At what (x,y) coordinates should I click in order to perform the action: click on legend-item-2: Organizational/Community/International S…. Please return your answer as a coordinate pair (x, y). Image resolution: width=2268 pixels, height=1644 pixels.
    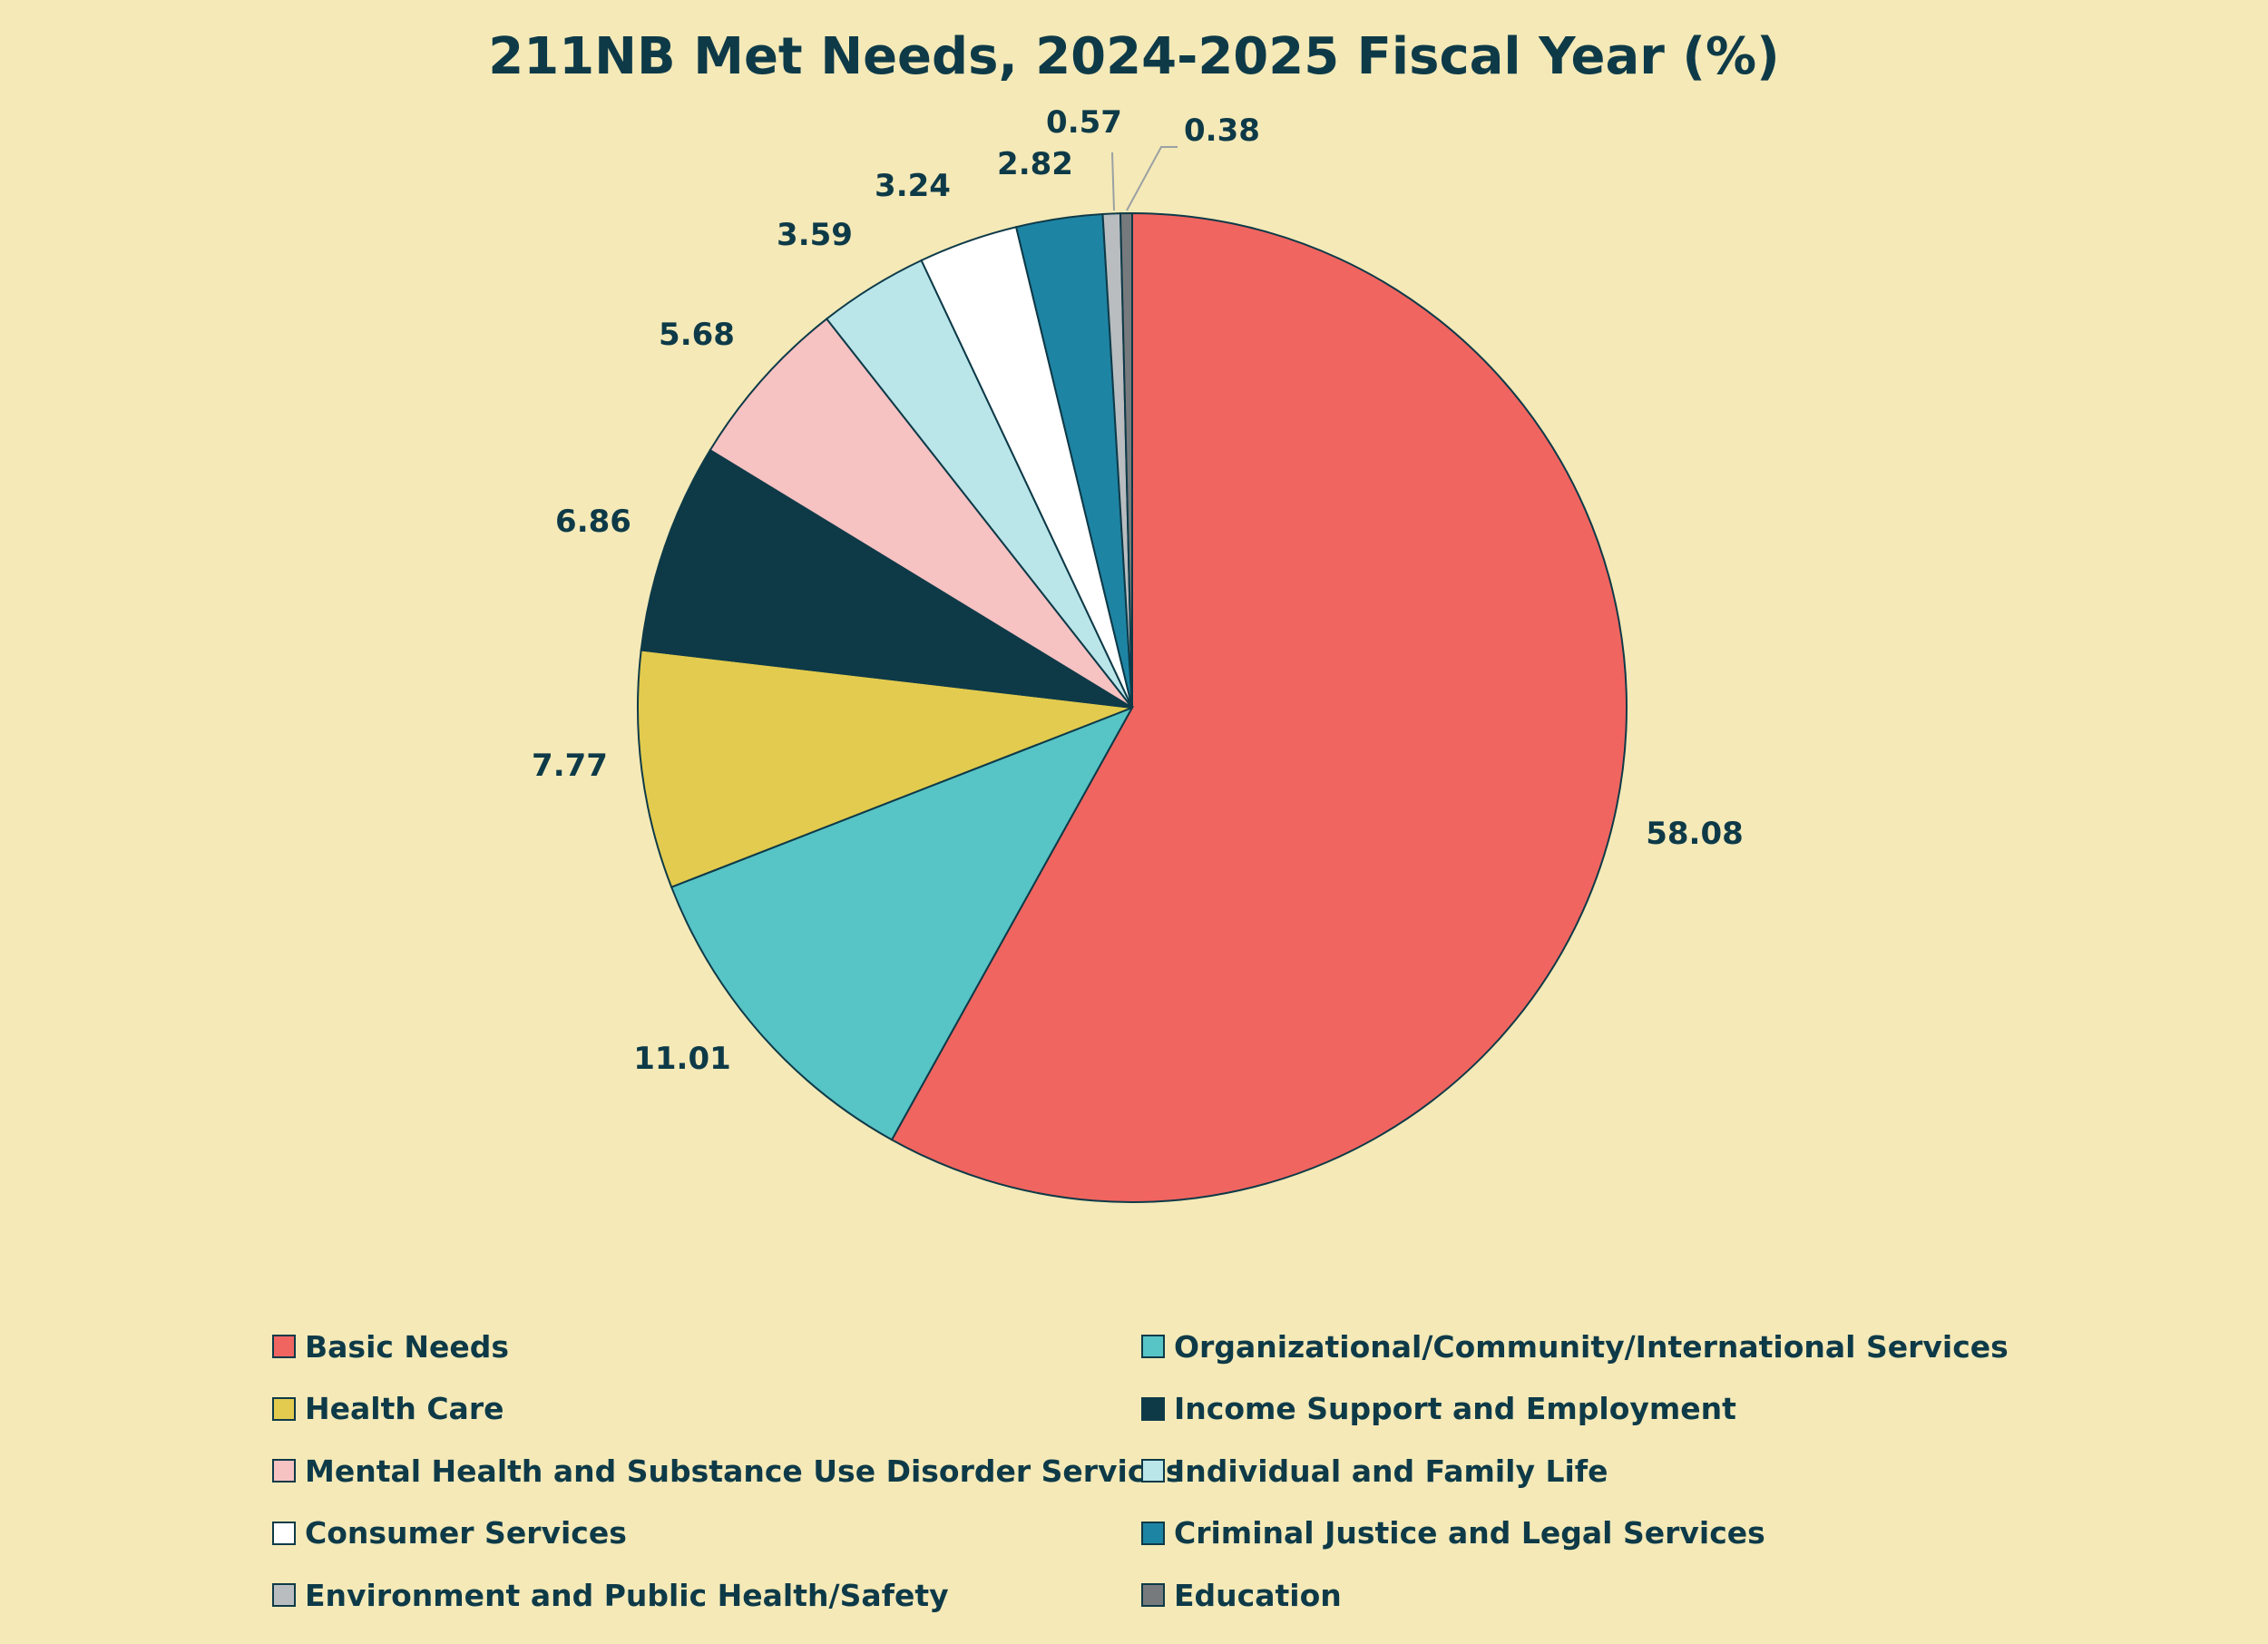
    Looking at the image, I should click on (1575, 1346).